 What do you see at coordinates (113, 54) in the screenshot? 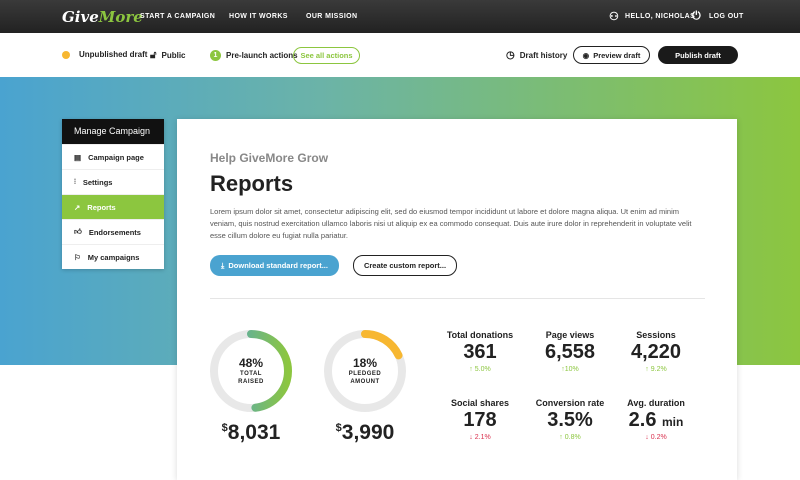
I see `status-label: Unpublished draft` at bounding box center [113, 54].